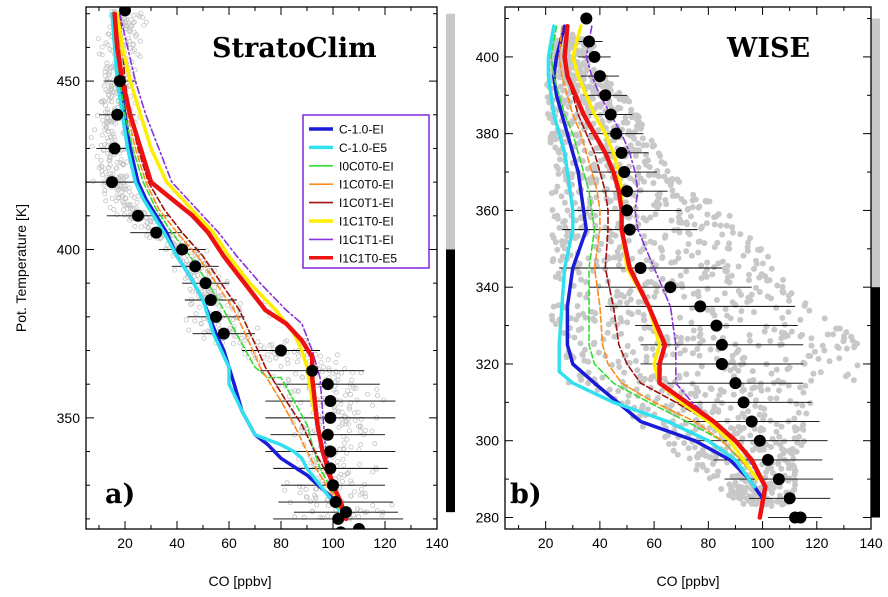  Describe the element at coordinates (488, 441) in the screenshot. I see `y-tick-label: 300` at that location.